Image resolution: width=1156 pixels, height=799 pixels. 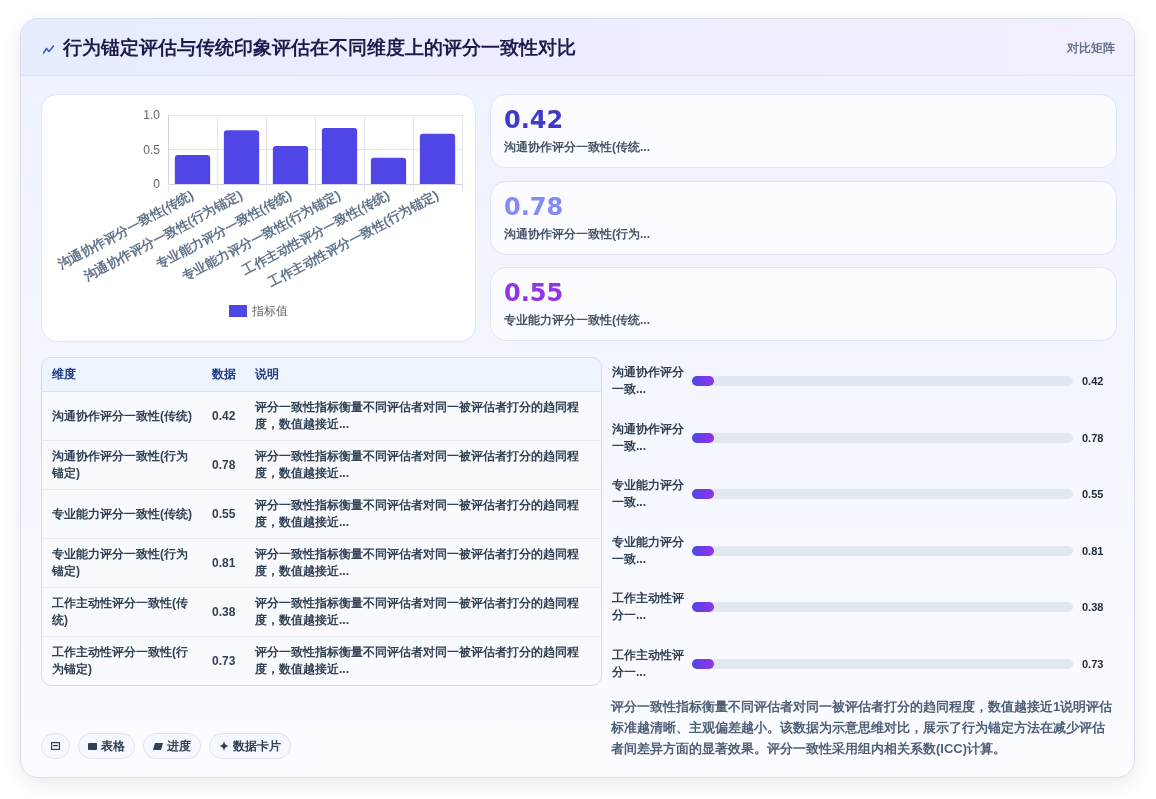 What do you see at coordinates (152, 149) in the screenshot?
I see `y-tick-label: 0.5` at bounding box center [152, 149].